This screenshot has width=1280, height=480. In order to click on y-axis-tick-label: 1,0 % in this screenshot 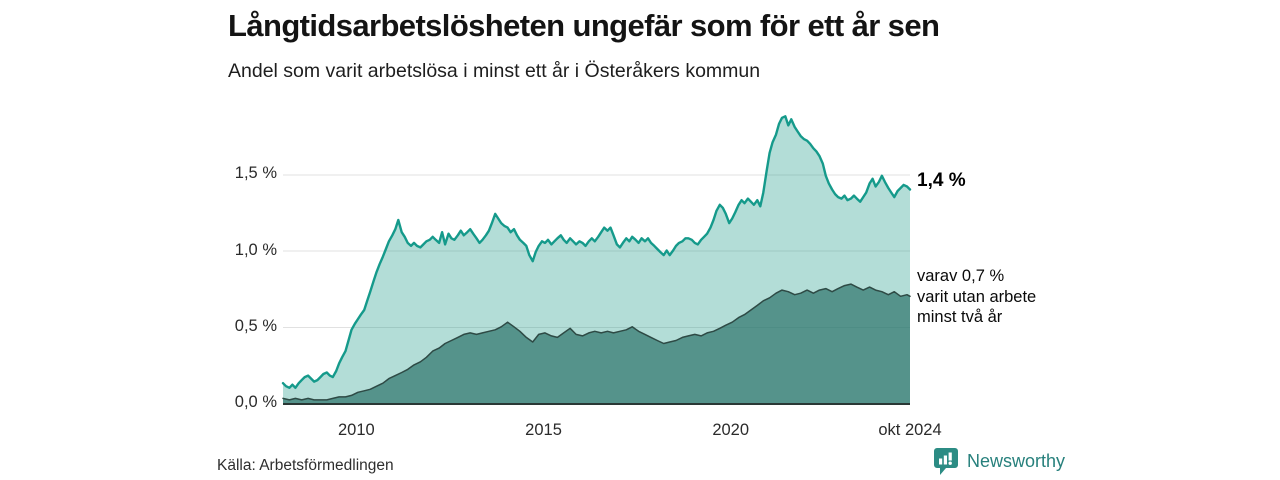, I will do `click(255, 249)`.